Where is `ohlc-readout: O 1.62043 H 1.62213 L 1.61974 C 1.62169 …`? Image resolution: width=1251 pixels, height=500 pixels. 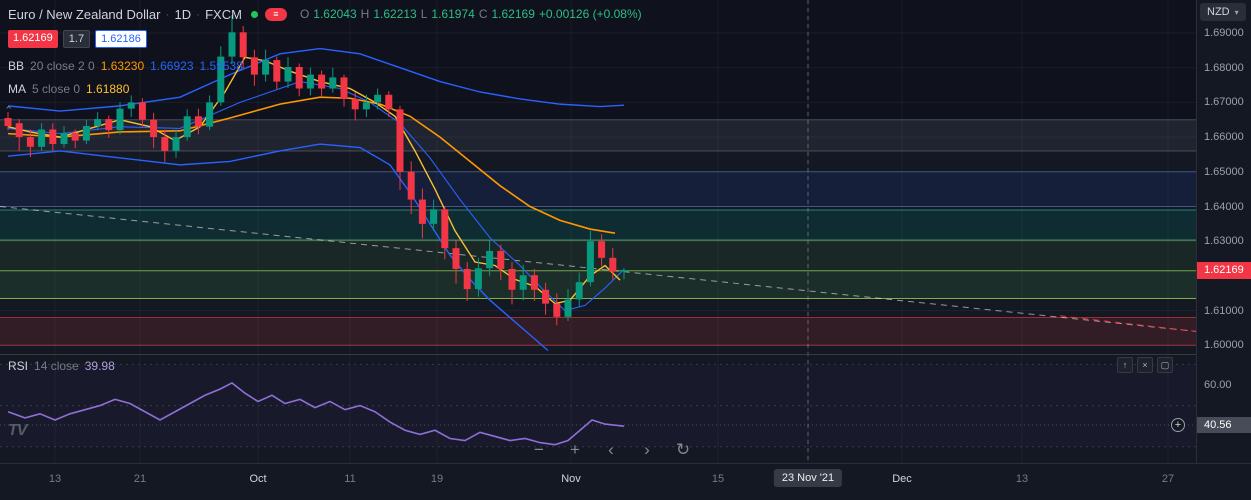 ohlc-readout: O 1.62043 H 1.62213 L 1.61974 C 1.62169 … is located at coordinates (471, 14).